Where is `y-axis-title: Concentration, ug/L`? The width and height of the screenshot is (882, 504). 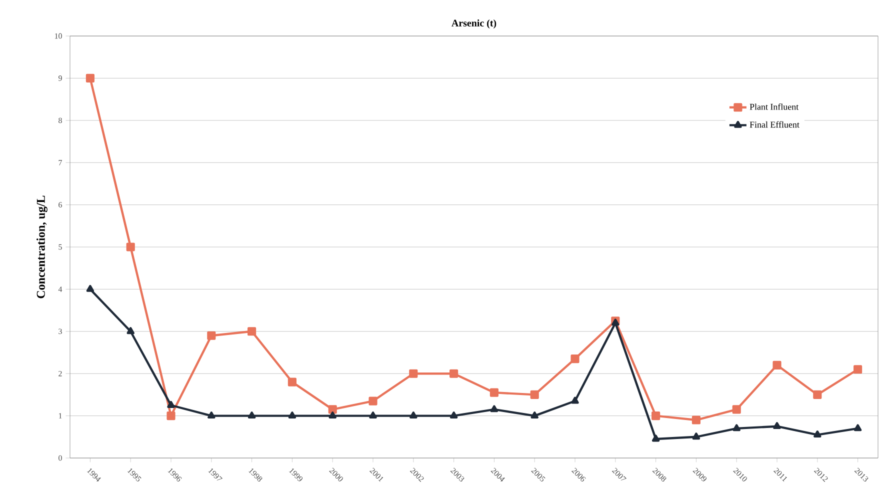 y-axis-title: Concentration, ug/L is located at coordinates (42, 247).